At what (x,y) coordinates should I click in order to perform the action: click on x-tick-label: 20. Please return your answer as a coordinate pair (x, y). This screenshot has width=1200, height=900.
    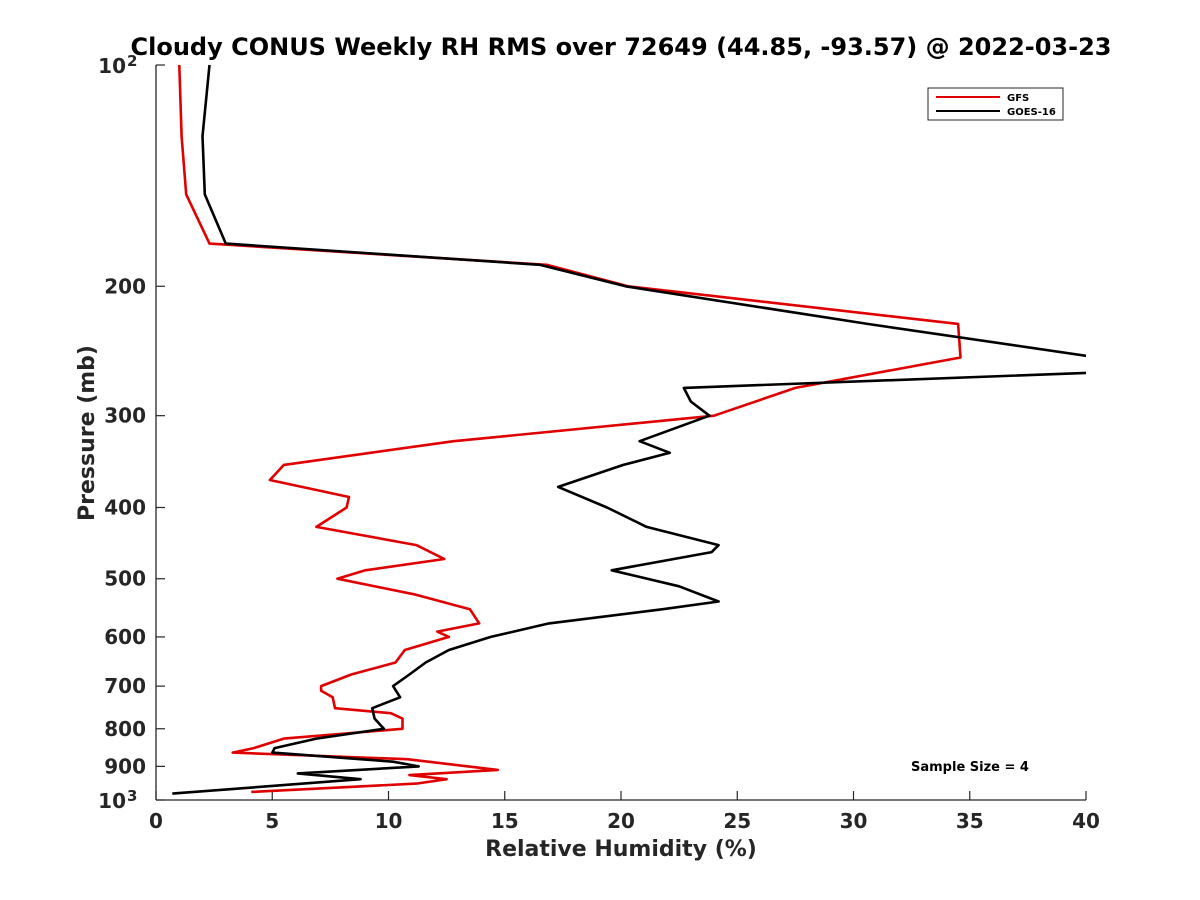
    Looking at the image, I should click on (621, 821).